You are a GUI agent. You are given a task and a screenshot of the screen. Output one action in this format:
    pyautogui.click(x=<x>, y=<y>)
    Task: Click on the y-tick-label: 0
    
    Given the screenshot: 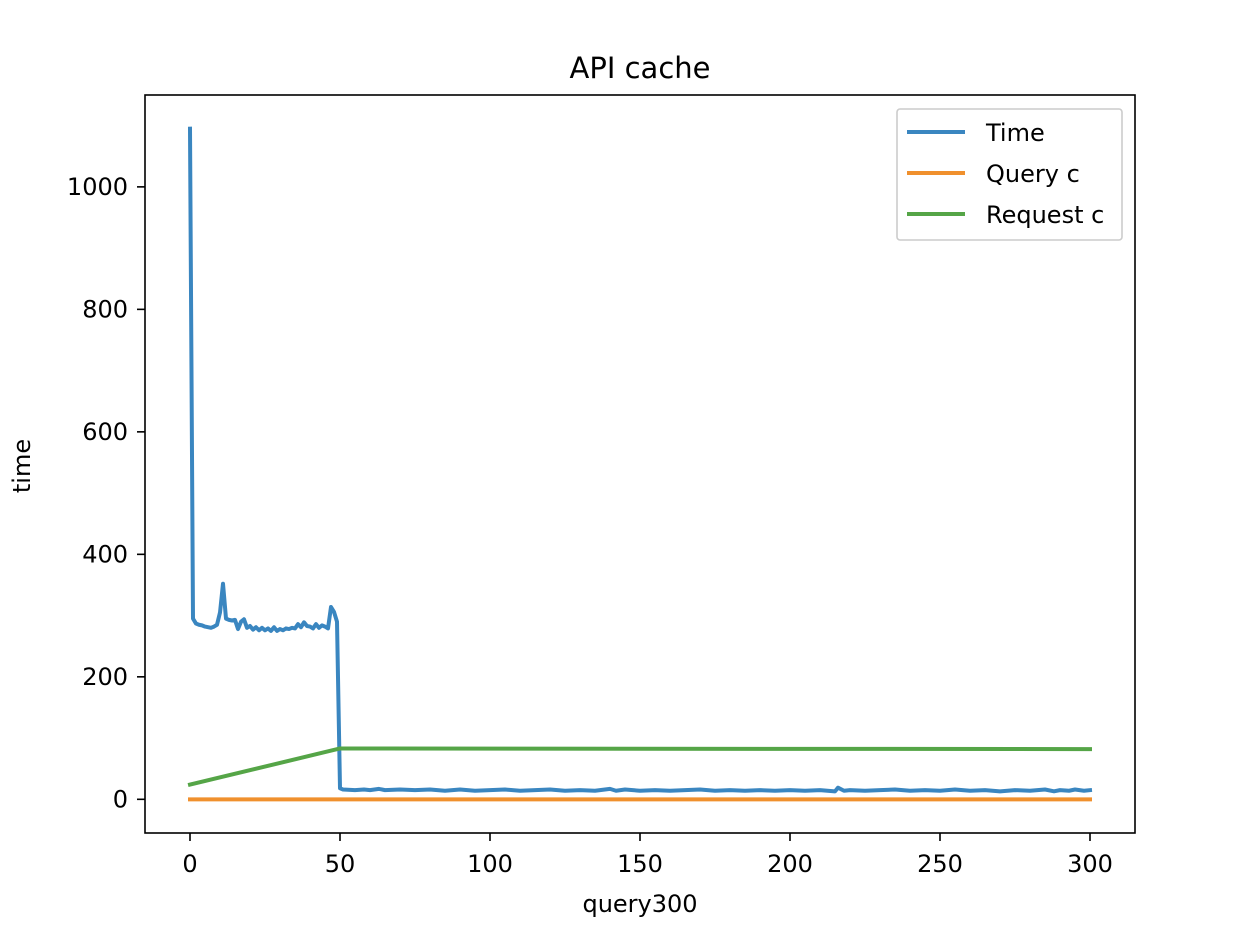 What is the action you would take?
    pyautogui.click(x=120, y=799)
    